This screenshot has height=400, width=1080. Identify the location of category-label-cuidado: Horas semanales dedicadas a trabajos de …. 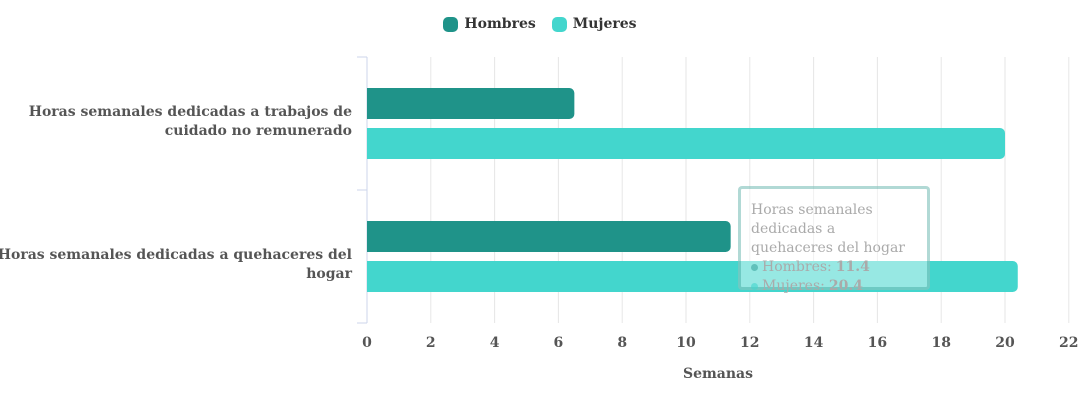
(190, 121).